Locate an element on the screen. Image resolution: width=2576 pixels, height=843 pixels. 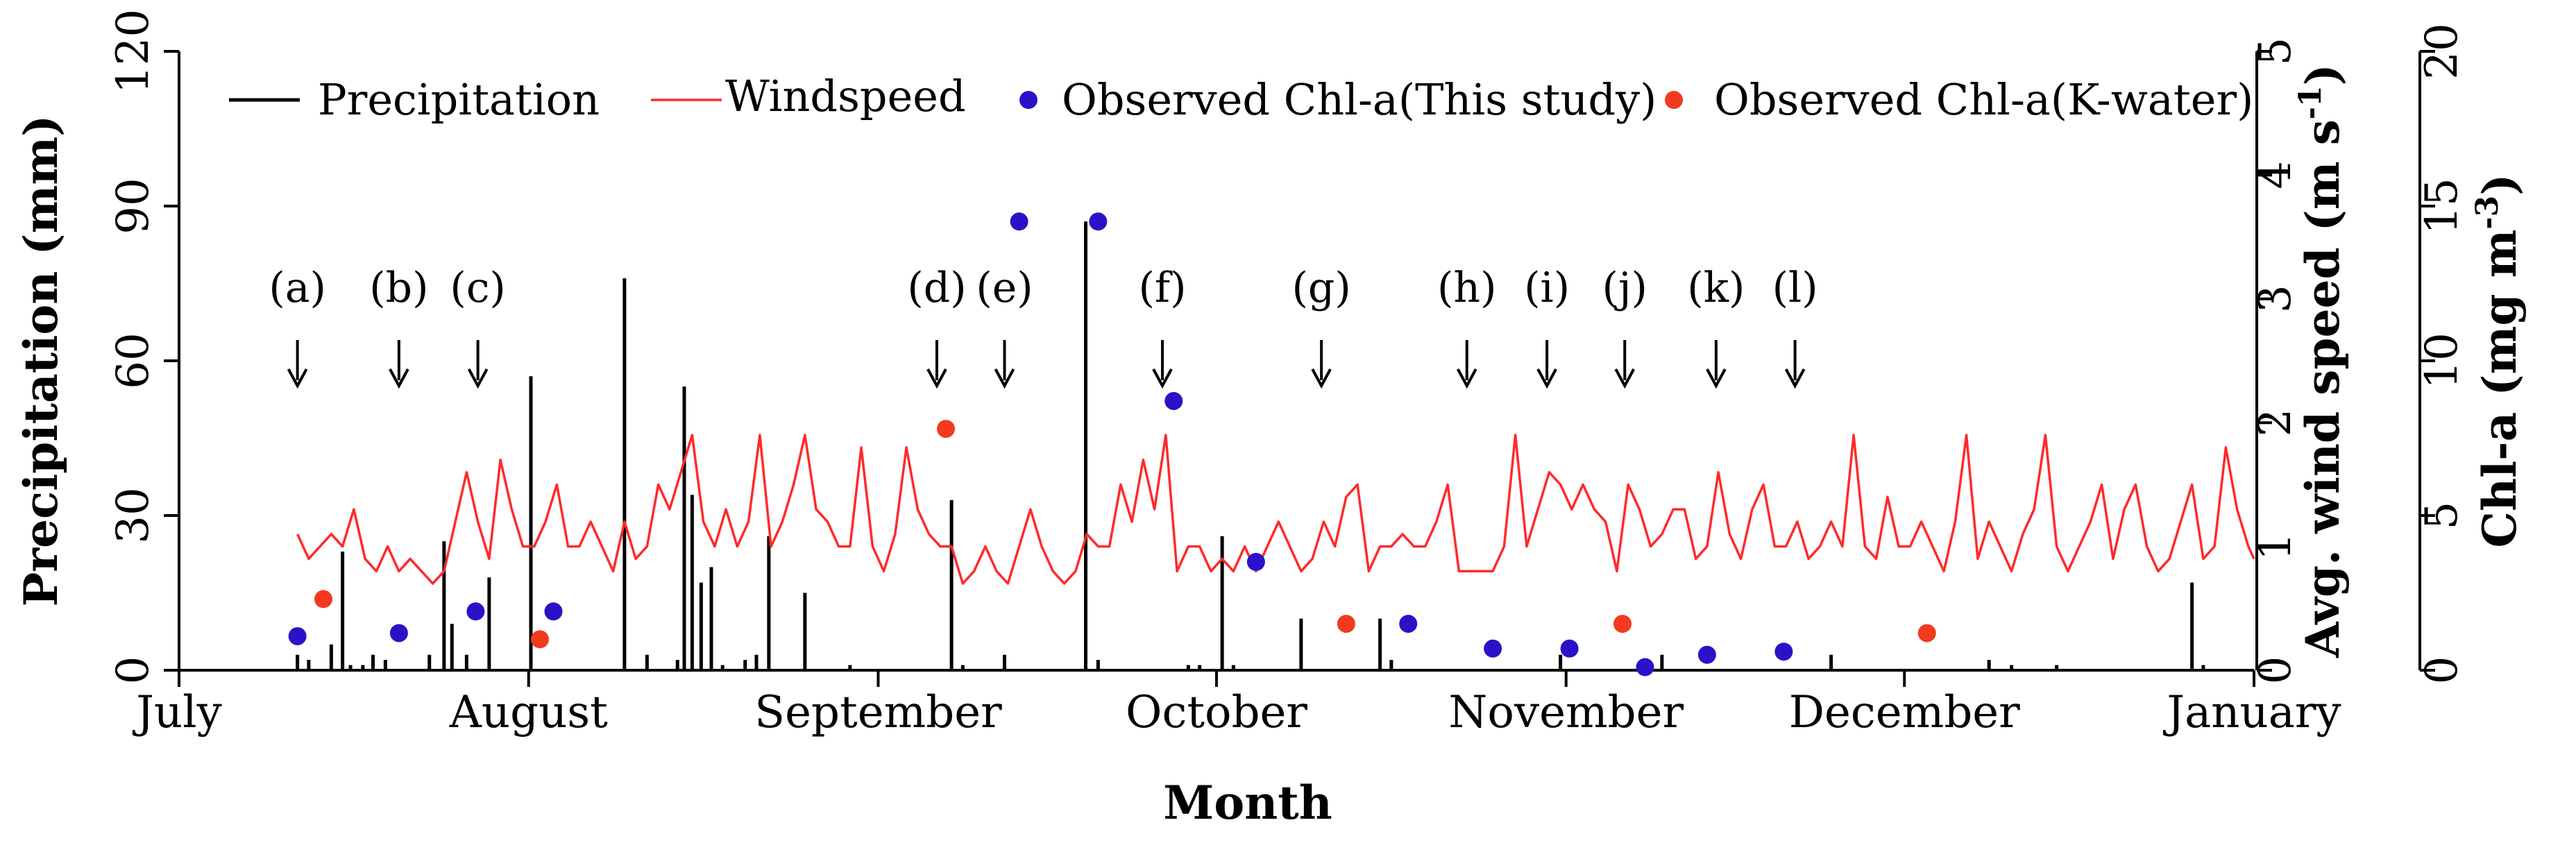
annotation-label-1: (b) is located at coordinates (399, 288).